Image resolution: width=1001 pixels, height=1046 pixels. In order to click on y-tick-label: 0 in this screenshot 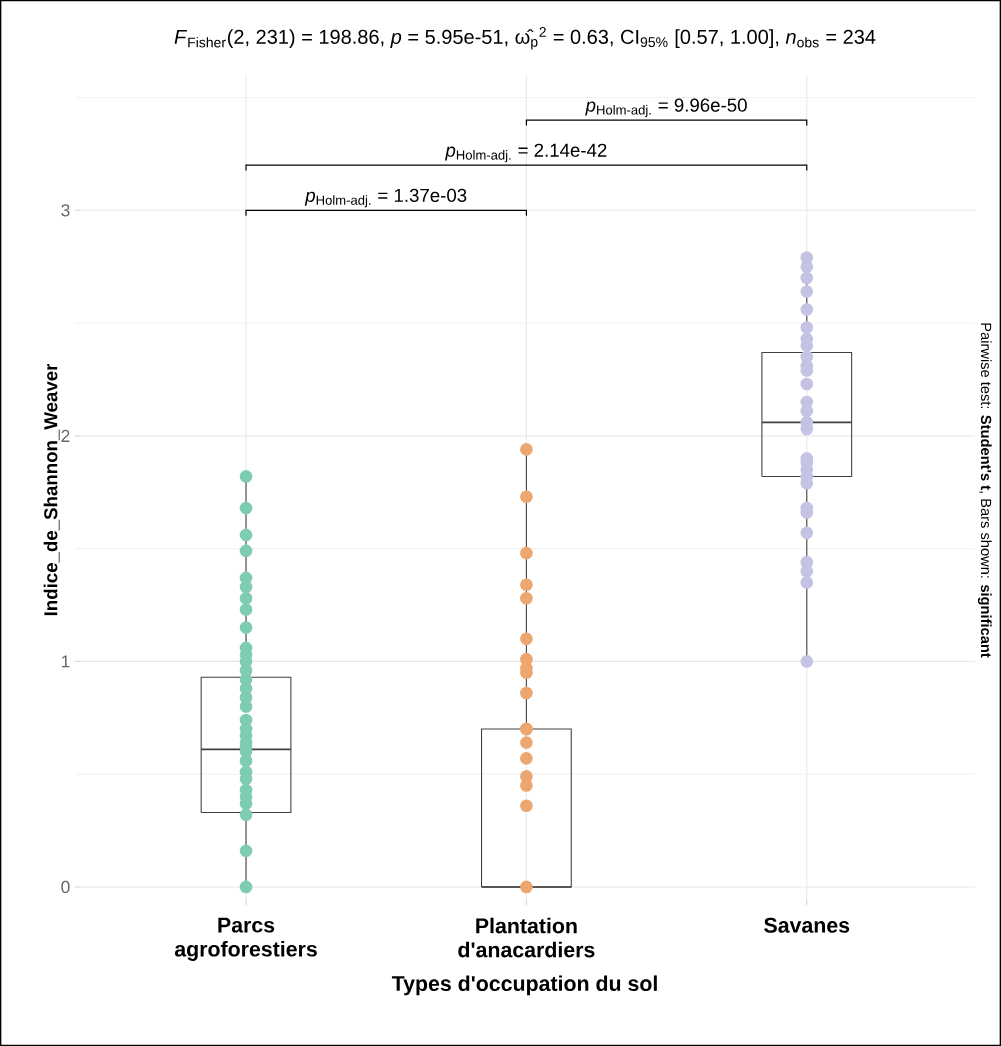, I will do `click(65, 887)`.